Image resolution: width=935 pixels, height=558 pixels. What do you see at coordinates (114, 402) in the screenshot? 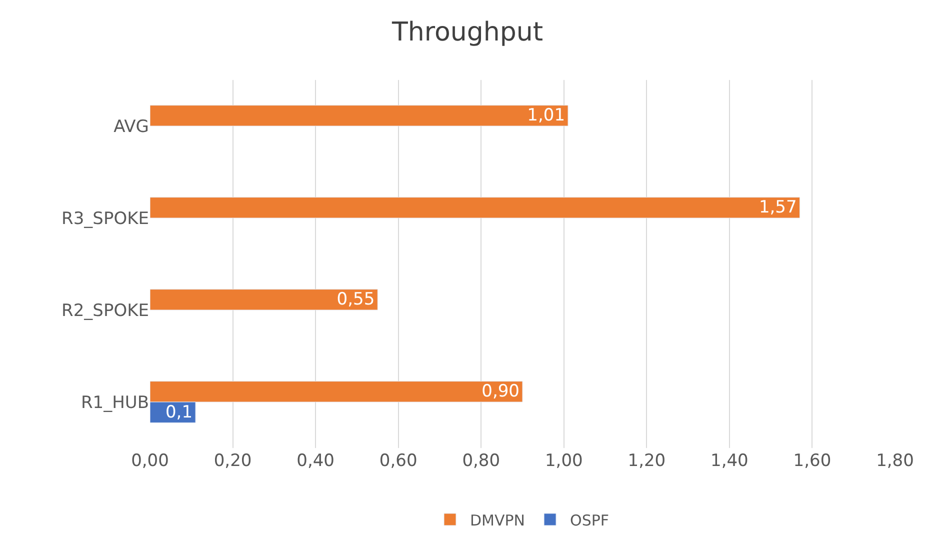
I see `y-tick-label: R1_HUB` at bounding box center [114, 402].